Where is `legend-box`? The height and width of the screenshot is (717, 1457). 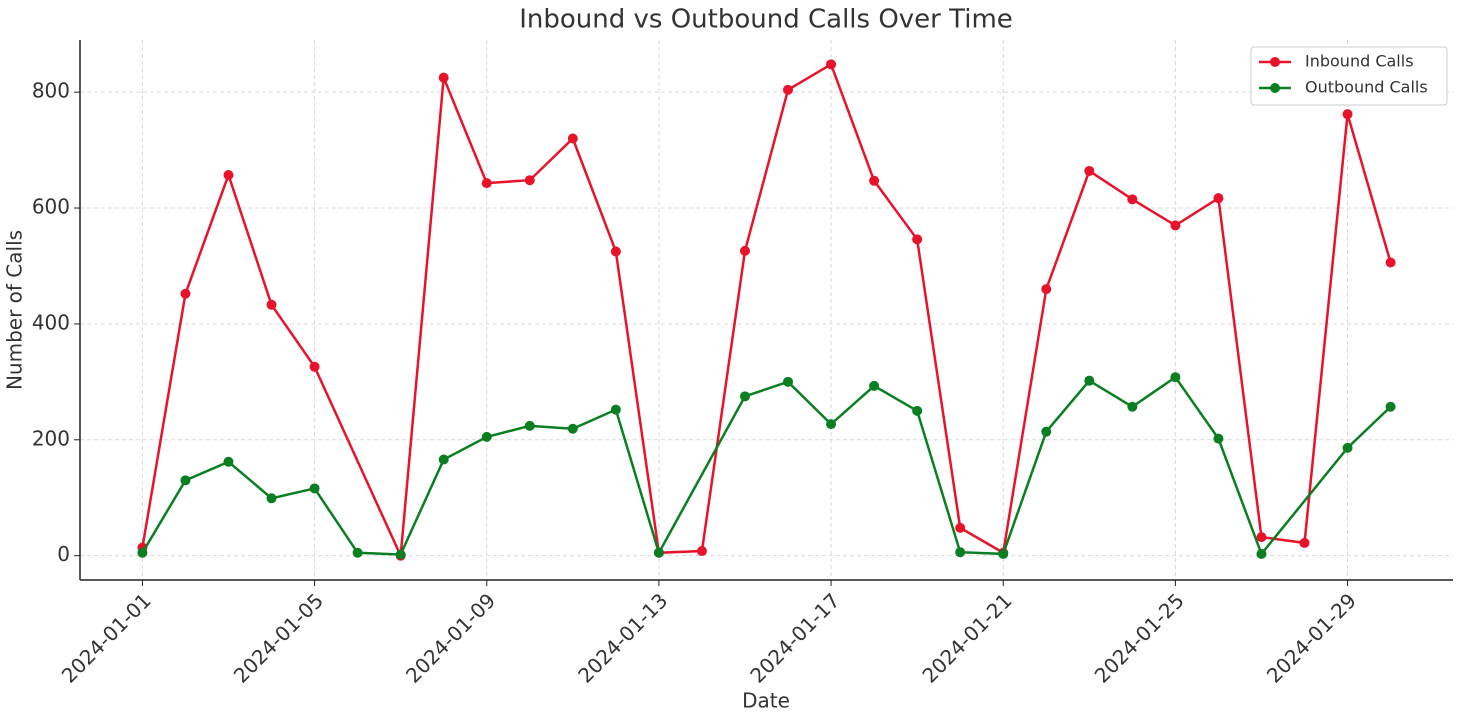
legend-box is located at coordinates (1349, 76).